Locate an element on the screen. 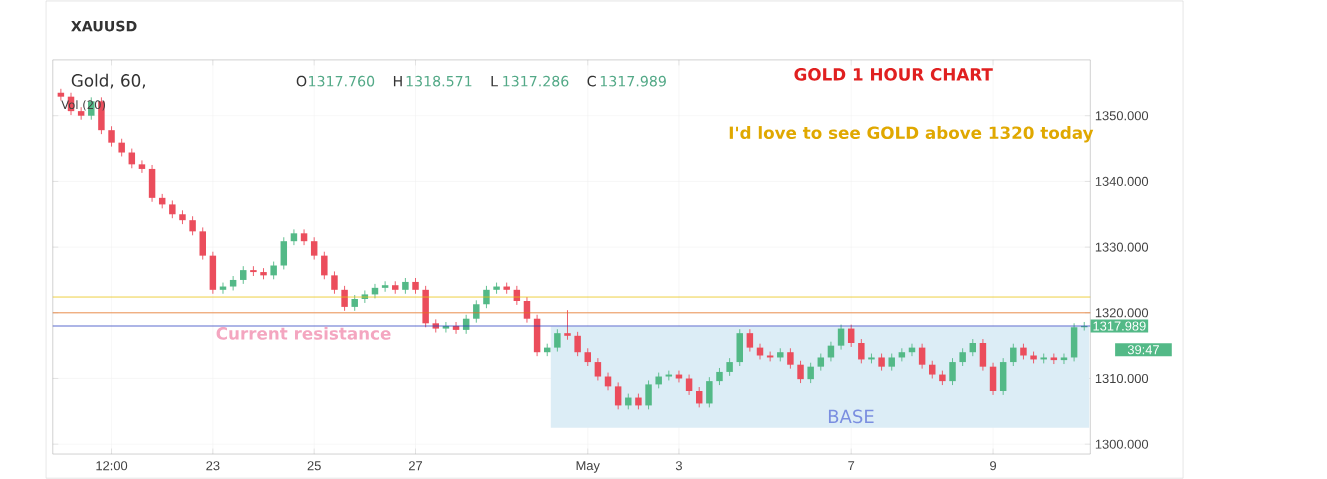 This screenshot has width=1327, height=479. annotation: C is located at coordinates (591, 81).